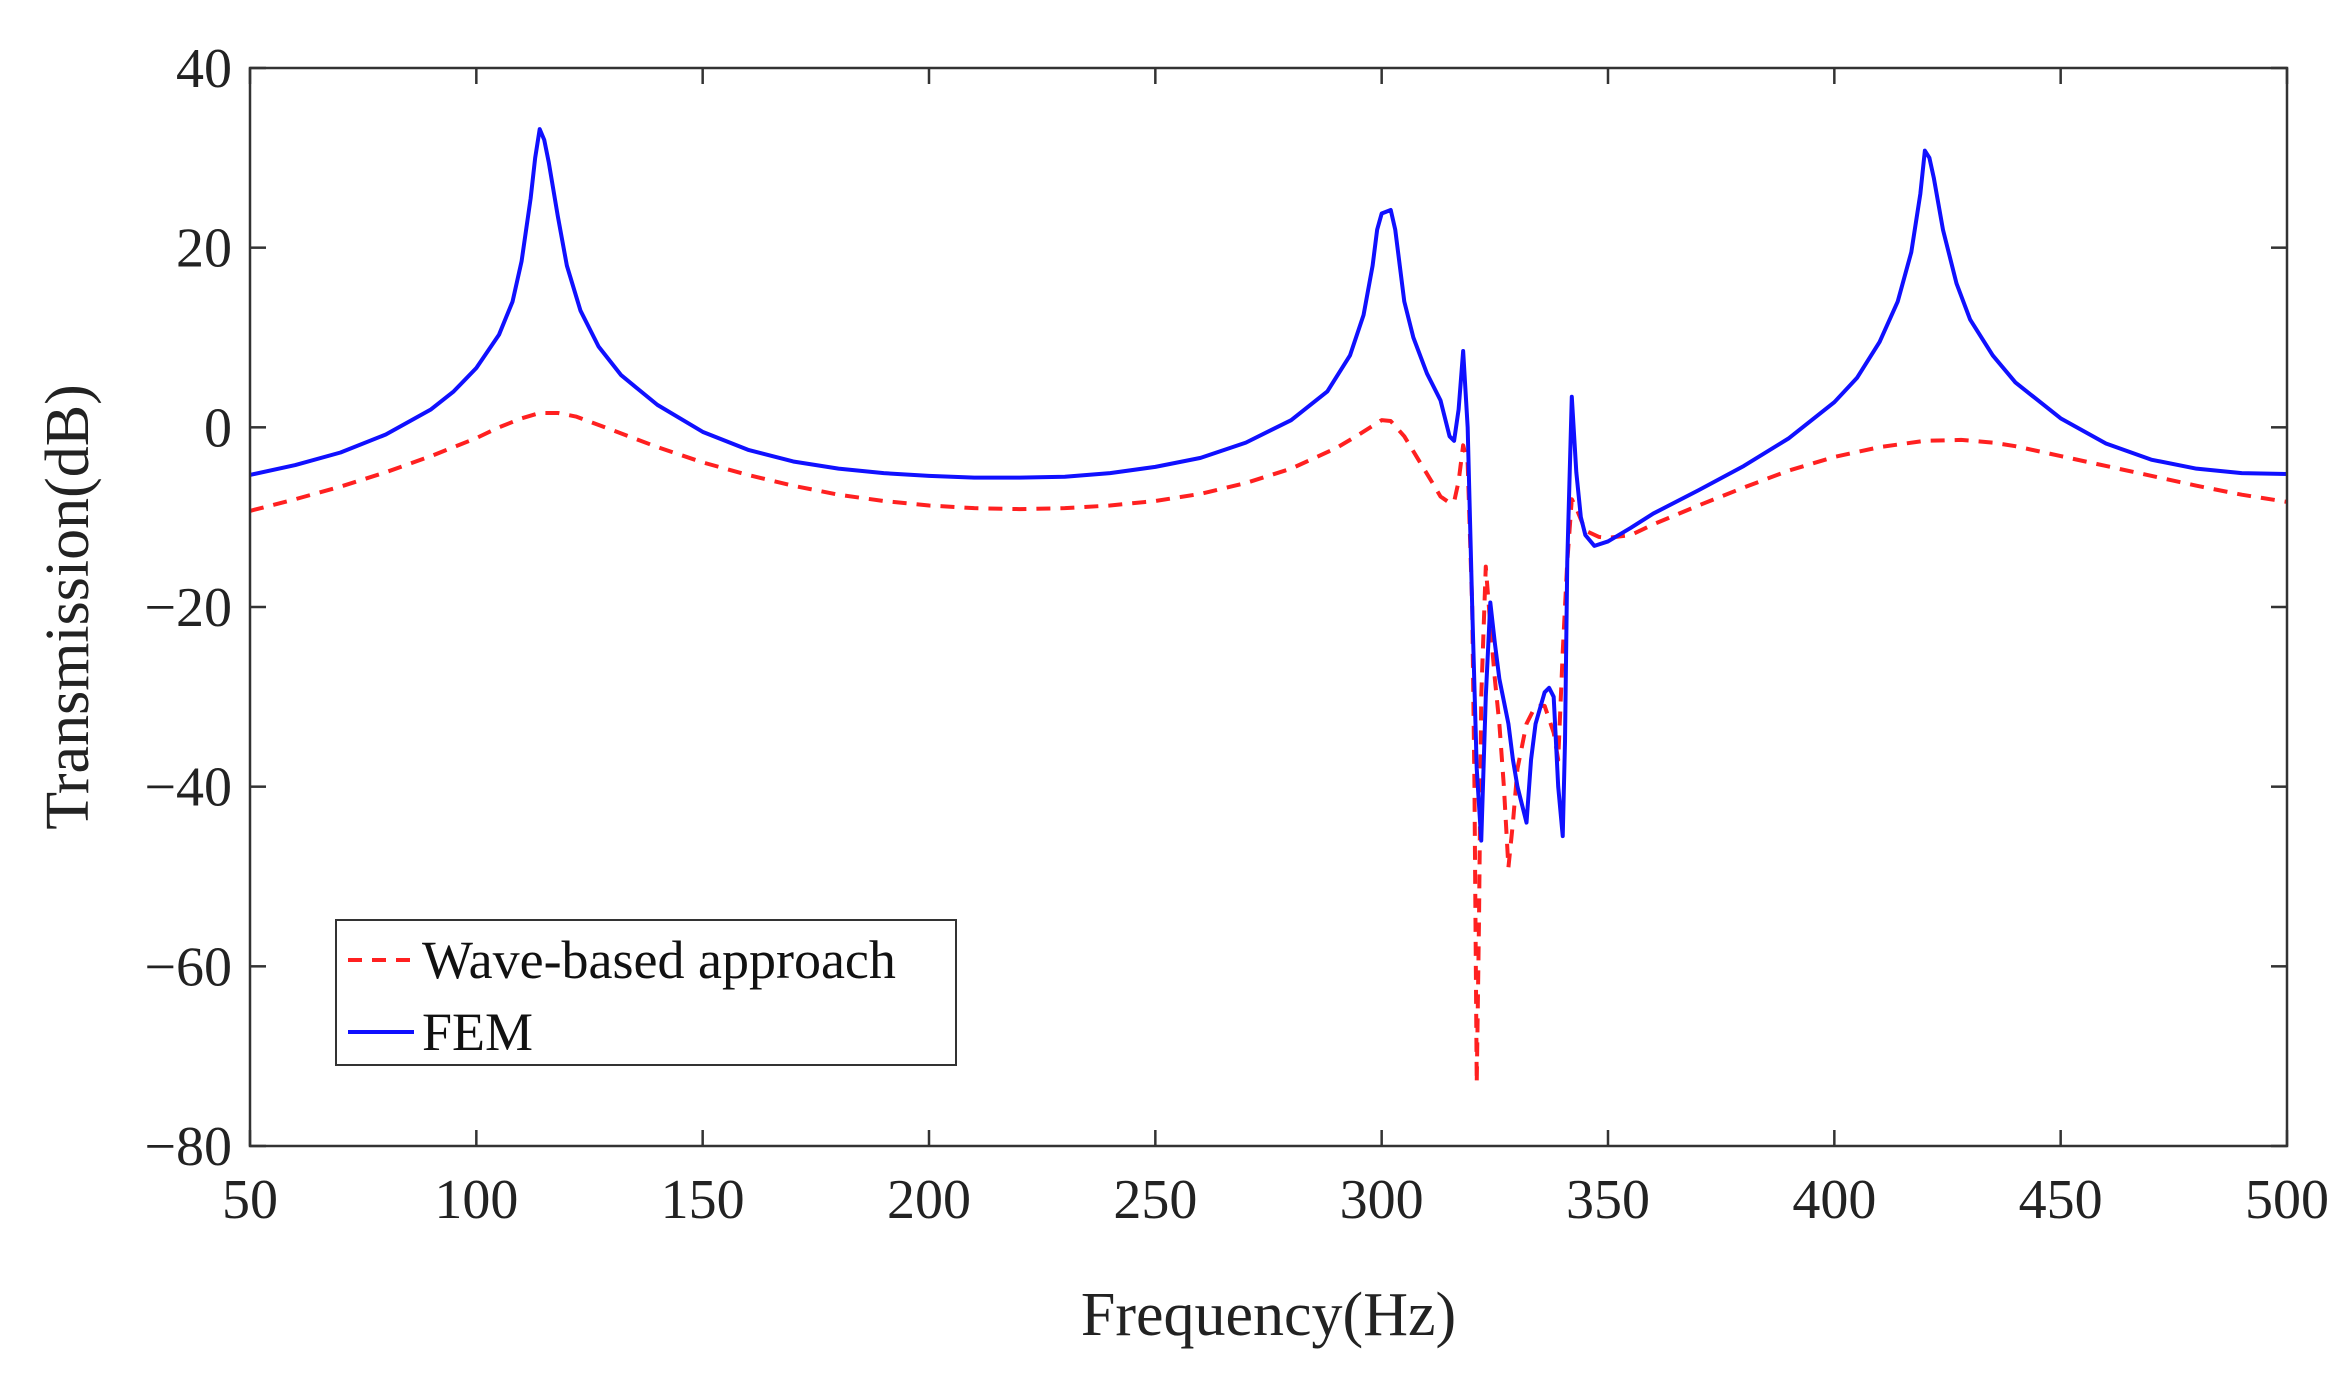 The height and width of the screenshot is (1388, 2350). What do you see at coordinates (188, 608) in the screenshot?
I see `y-tick-label: −20` at bounding box center [188, 608].